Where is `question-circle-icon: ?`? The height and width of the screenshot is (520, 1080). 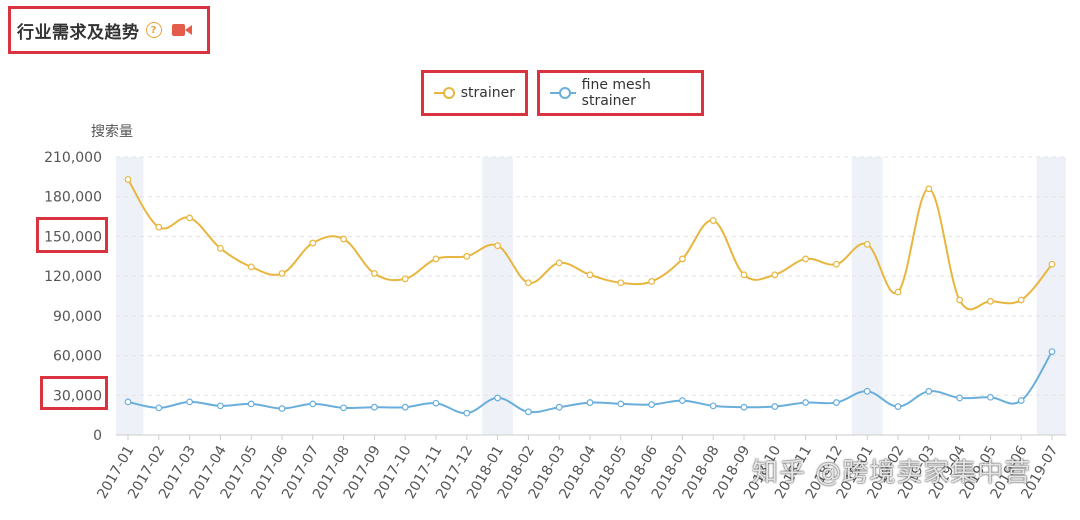
question-circle-icon: ? is located at coordinates (153, 30).